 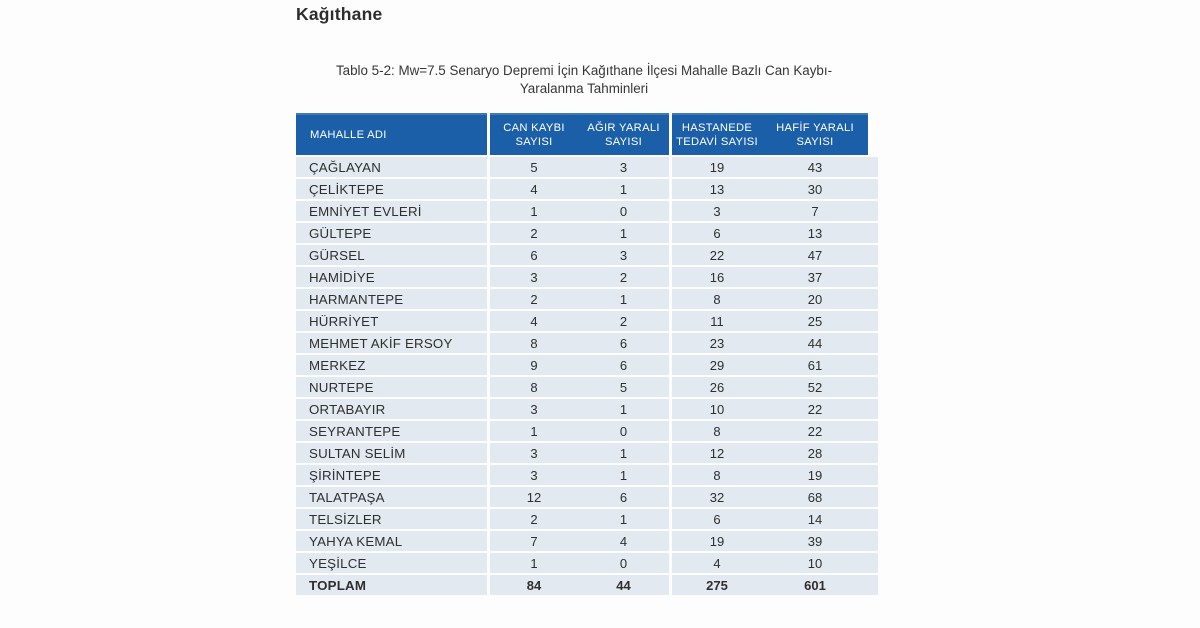 I want to click on cell-hafif-yarali: 68, so click(x=820, y=497).